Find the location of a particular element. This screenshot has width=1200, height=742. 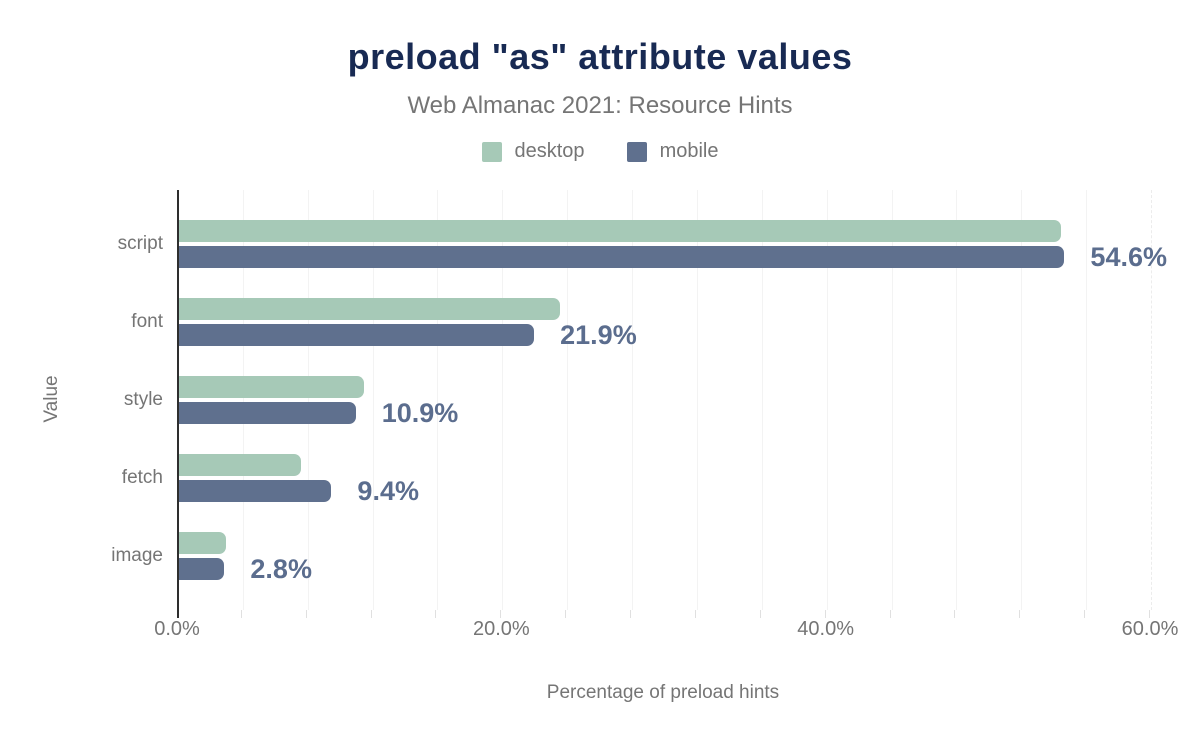

bar-desktop-image is located at coordinates (203, 543).